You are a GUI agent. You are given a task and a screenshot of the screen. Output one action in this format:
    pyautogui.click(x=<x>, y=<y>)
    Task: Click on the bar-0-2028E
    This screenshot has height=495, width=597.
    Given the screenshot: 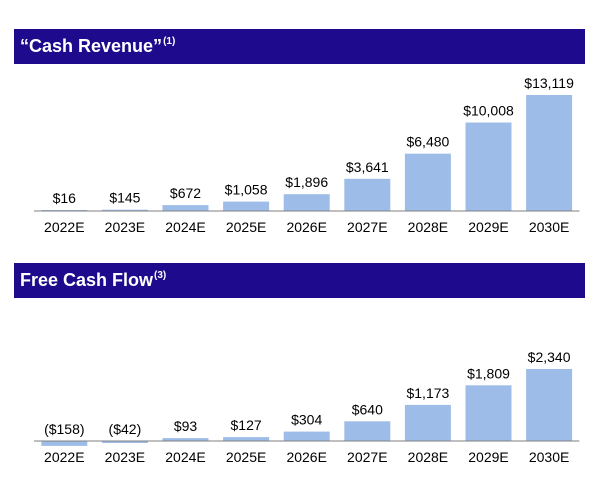 What is the action you would take?
    pyautogui.click(x=427, y=182)
    